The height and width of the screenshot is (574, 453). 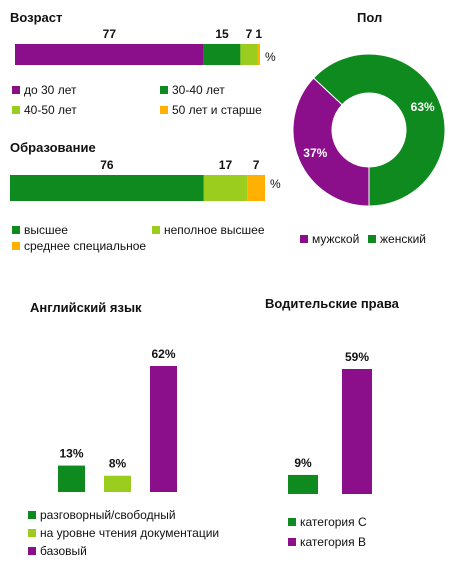 I want to click on education-unit-label: %, so click(x=275, y=184).